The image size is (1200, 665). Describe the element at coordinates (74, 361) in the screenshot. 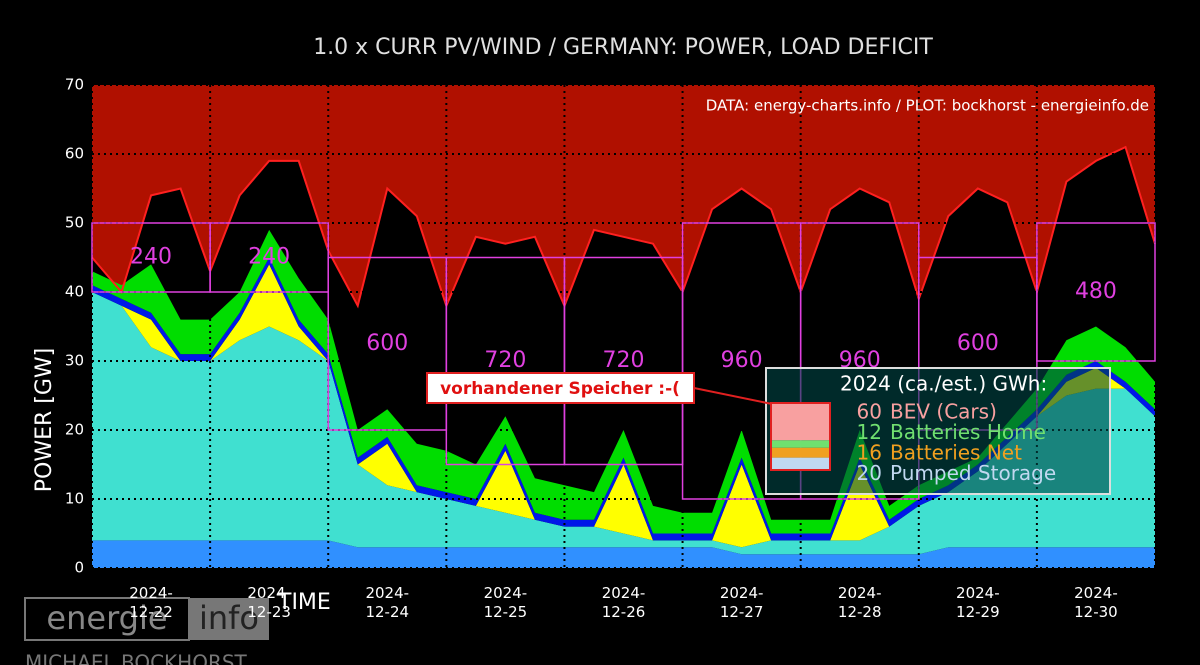

I see `y-tick-label: 30` at that location.